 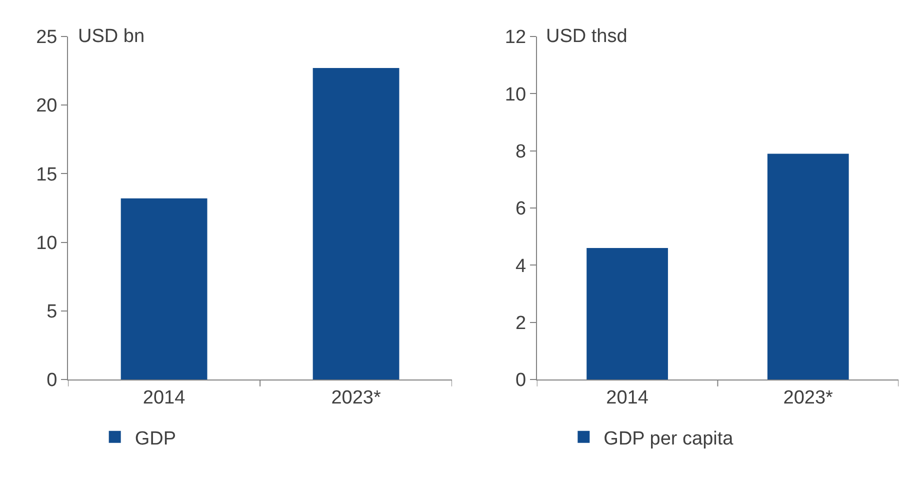 What do you see at coordinates (669, 439) in the screenshot?
I see `legend-label: GDP per capita` at bounding box center [669, 439].